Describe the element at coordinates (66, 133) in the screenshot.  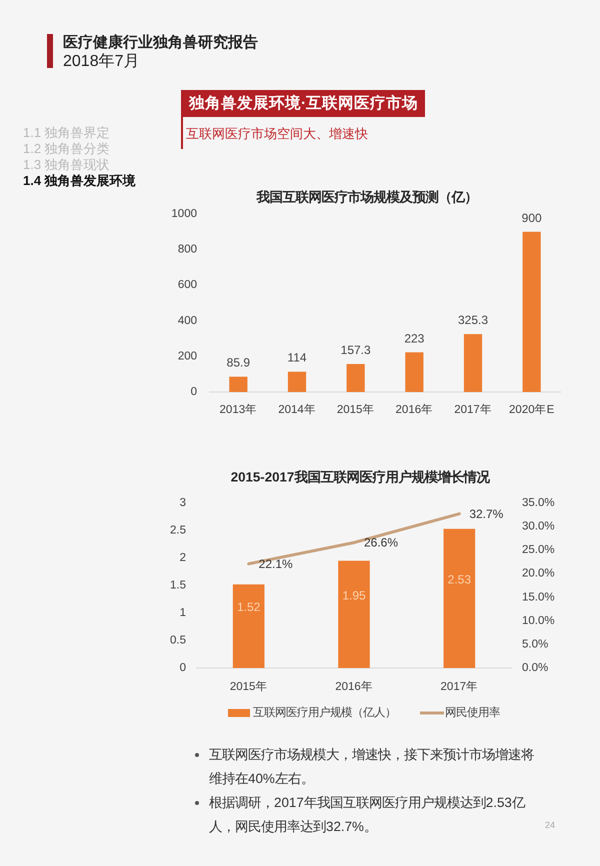
I see `text: 1.1 独角兽界定` at that location.